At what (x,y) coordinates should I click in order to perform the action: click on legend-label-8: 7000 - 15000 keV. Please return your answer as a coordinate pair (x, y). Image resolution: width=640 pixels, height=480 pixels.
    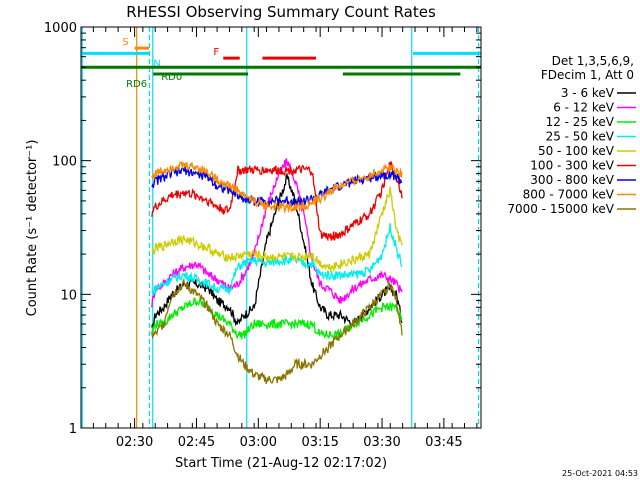
    Looking at the image, I should click on (560, 209).